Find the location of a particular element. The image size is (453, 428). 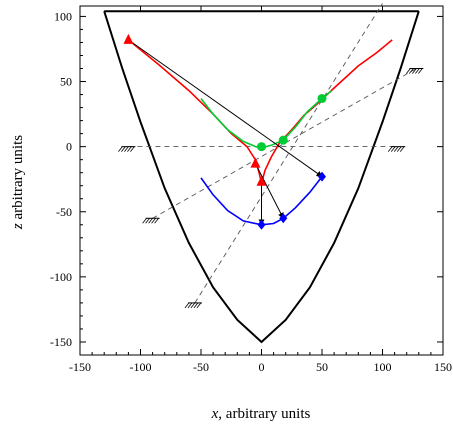

support-right-h is located at coordinates (396, 149).